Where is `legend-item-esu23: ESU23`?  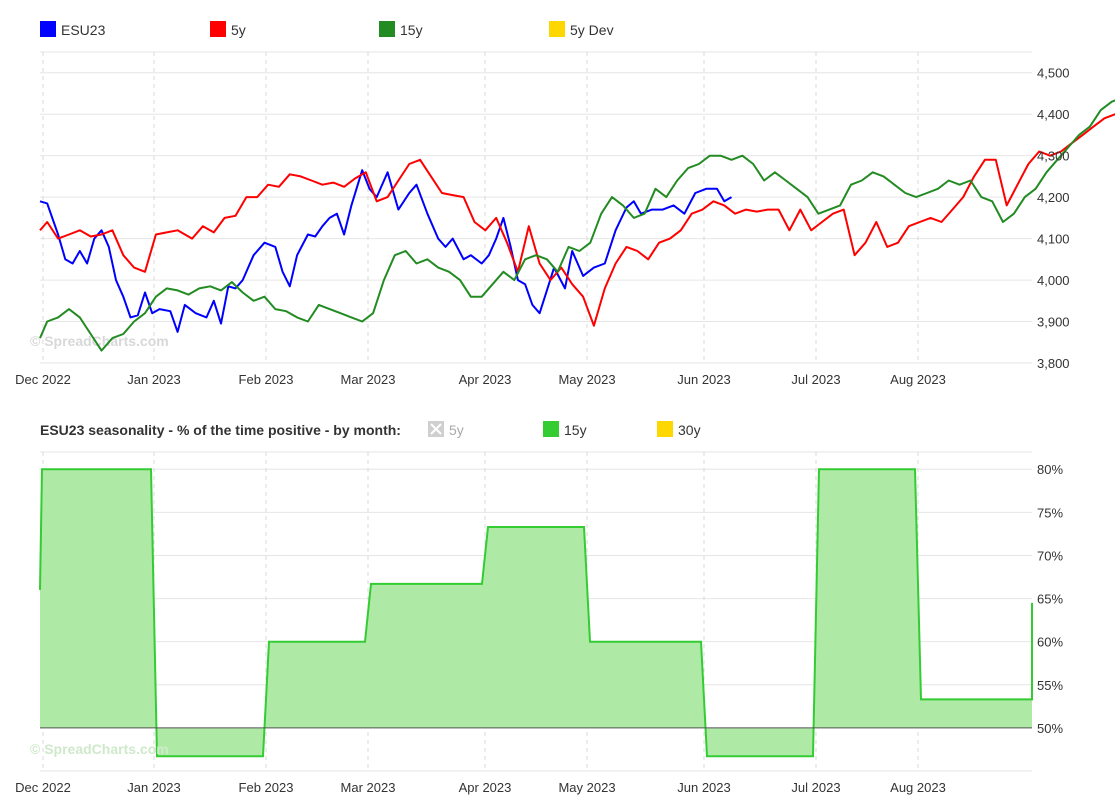
legend-item-esu23: ESU23 is located at coordinates (73, 29).